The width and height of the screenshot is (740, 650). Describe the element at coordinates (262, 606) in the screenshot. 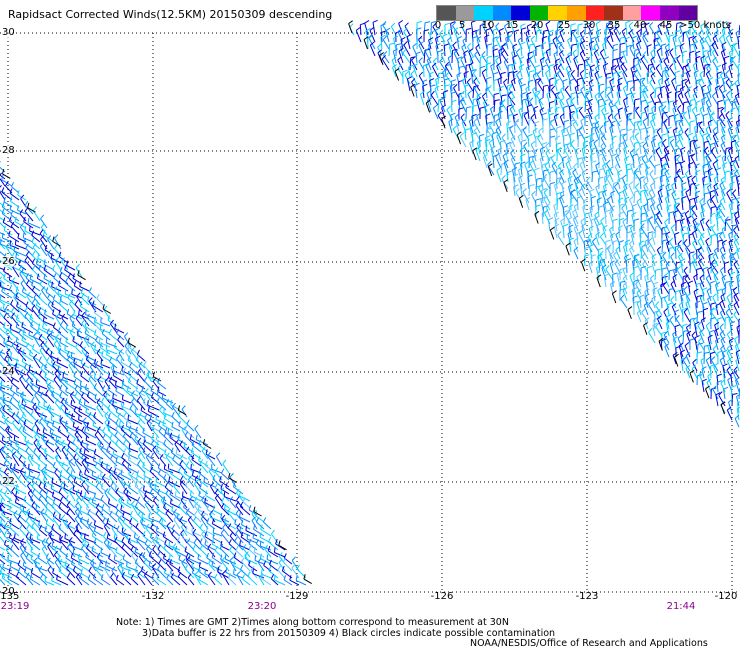

I see `pass-time-label: 23:20` at that location.